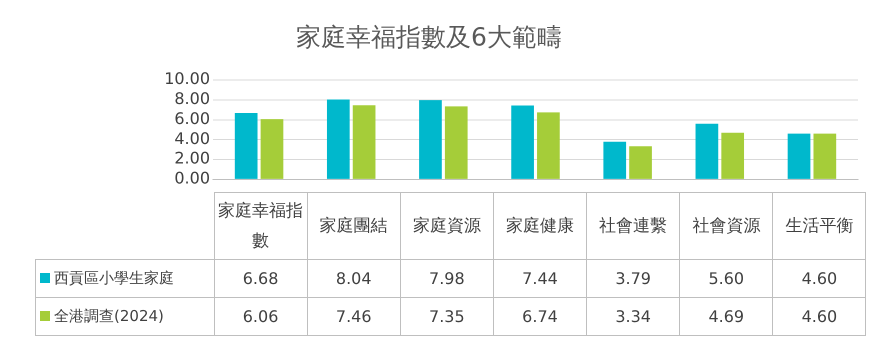 The height and width of the screenshot is (347, 881). What do you see at coordinates (353, 317) in the screenshot?
I see `data-label: 7.46` at bounding box center [353, 317].